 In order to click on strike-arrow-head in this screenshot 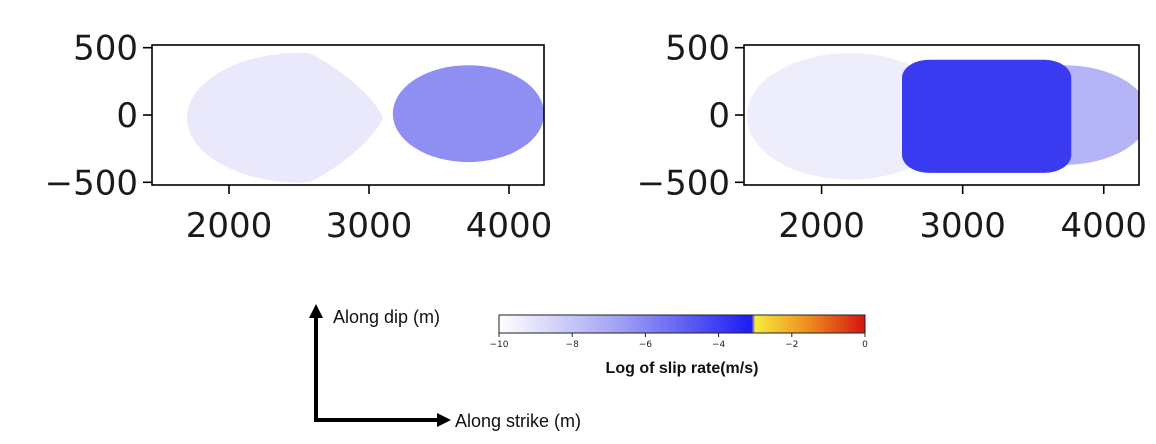, I will do `click(444, 420)`.